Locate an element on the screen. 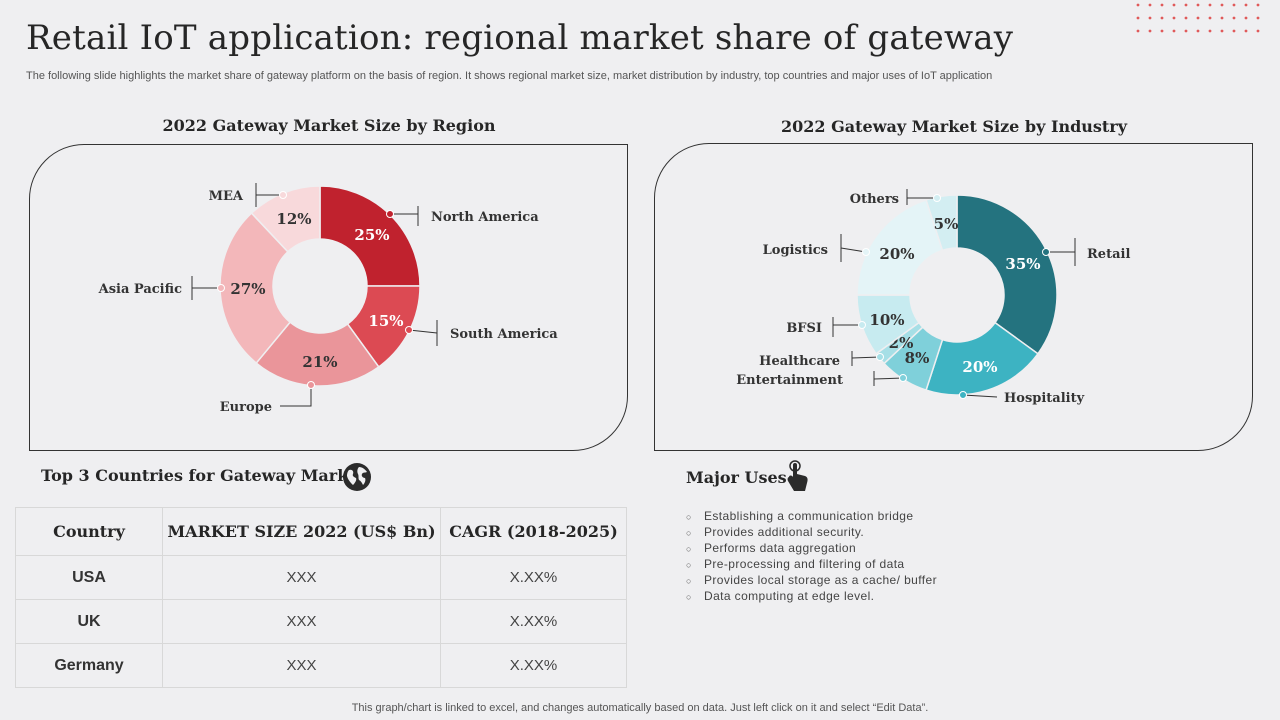 This screenshot has width=1280, height=720. slice-value-label: 5% is located at coordinates (946, 224).